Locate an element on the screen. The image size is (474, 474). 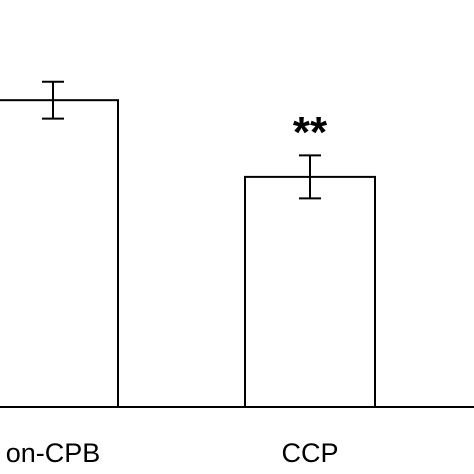
x-tick-label: CCP is located at coordinates (309, 453).